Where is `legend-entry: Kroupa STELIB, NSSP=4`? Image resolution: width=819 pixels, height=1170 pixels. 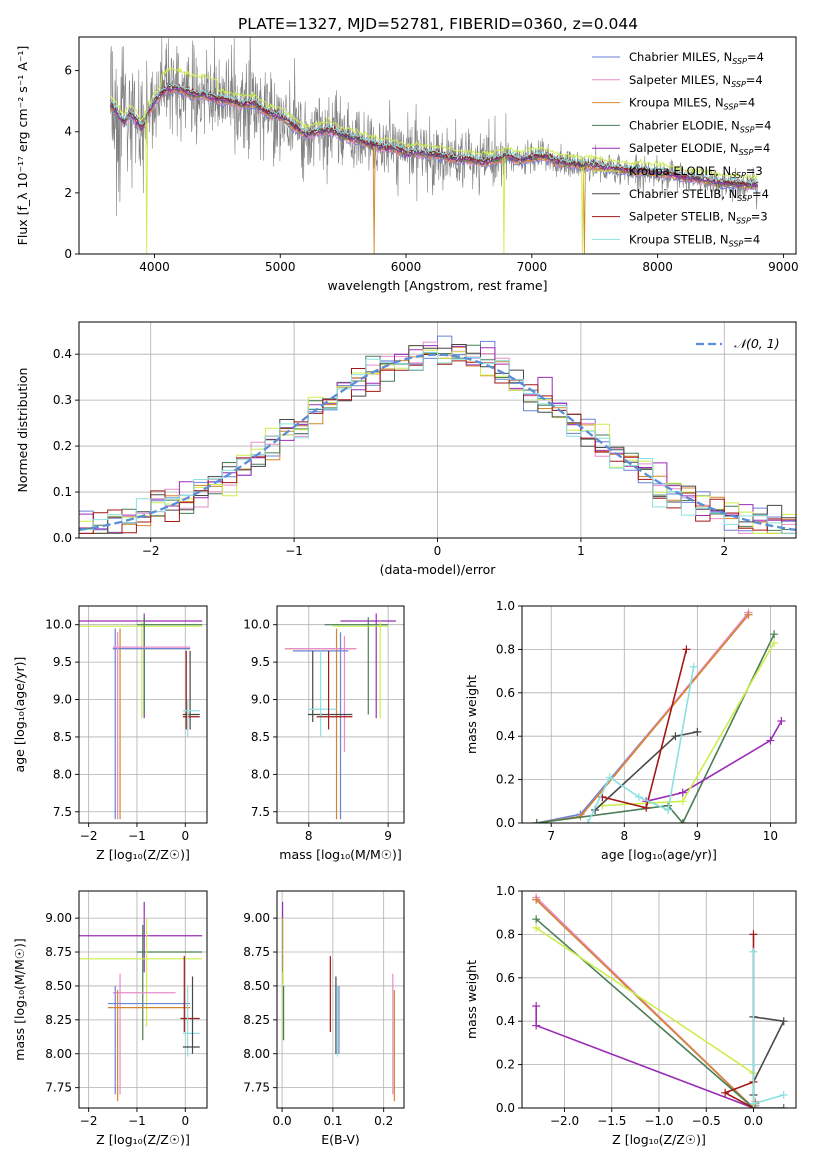 legend-entry: Kroupa STELIB, NSSP=4 is located at coordinates (694, 240).